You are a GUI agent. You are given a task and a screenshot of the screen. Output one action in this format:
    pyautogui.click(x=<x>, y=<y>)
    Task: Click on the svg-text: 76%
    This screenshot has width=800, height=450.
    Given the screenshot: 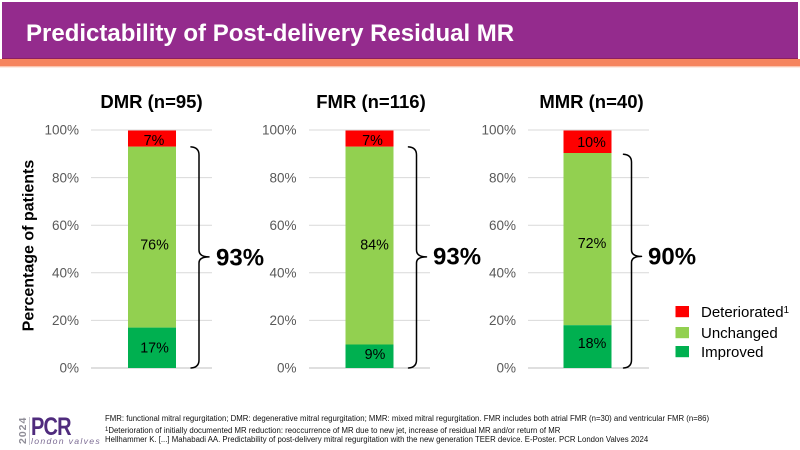 What is the action you would take?
    pyautogui.click(x=154, y=245)
    